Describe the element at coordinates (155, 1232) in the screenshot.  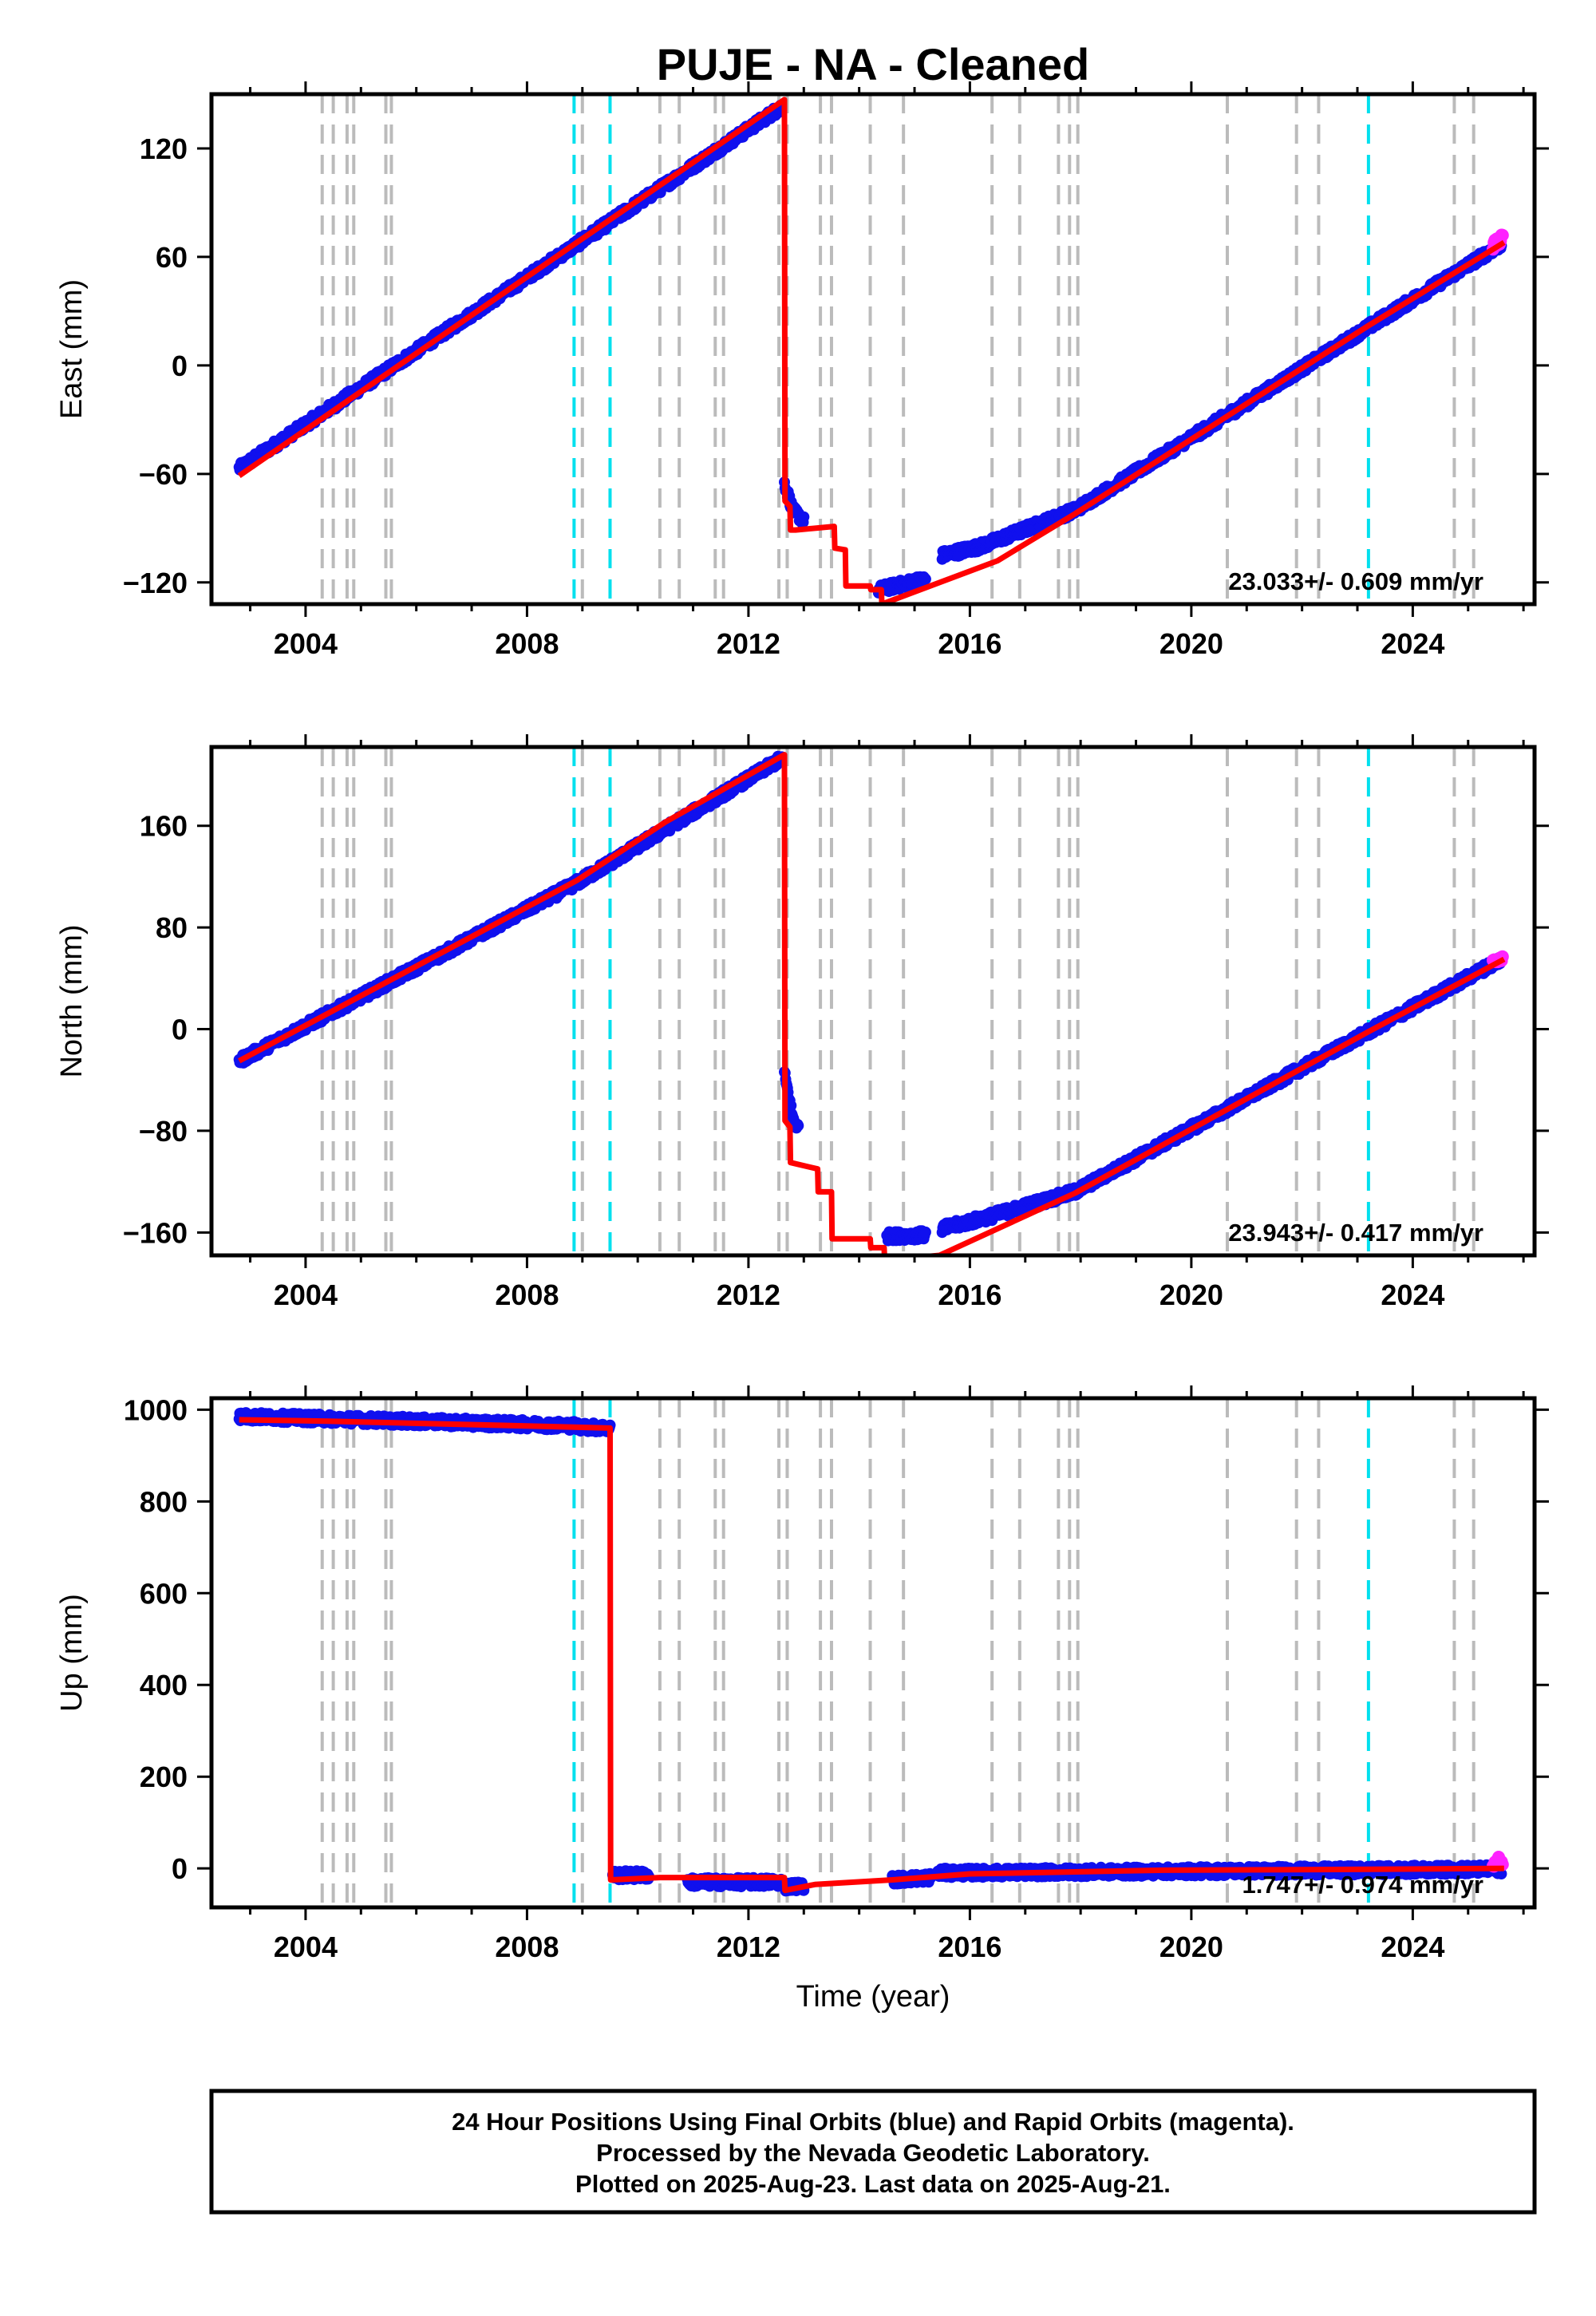
I see `north-y-tick-label: −160` at that location.